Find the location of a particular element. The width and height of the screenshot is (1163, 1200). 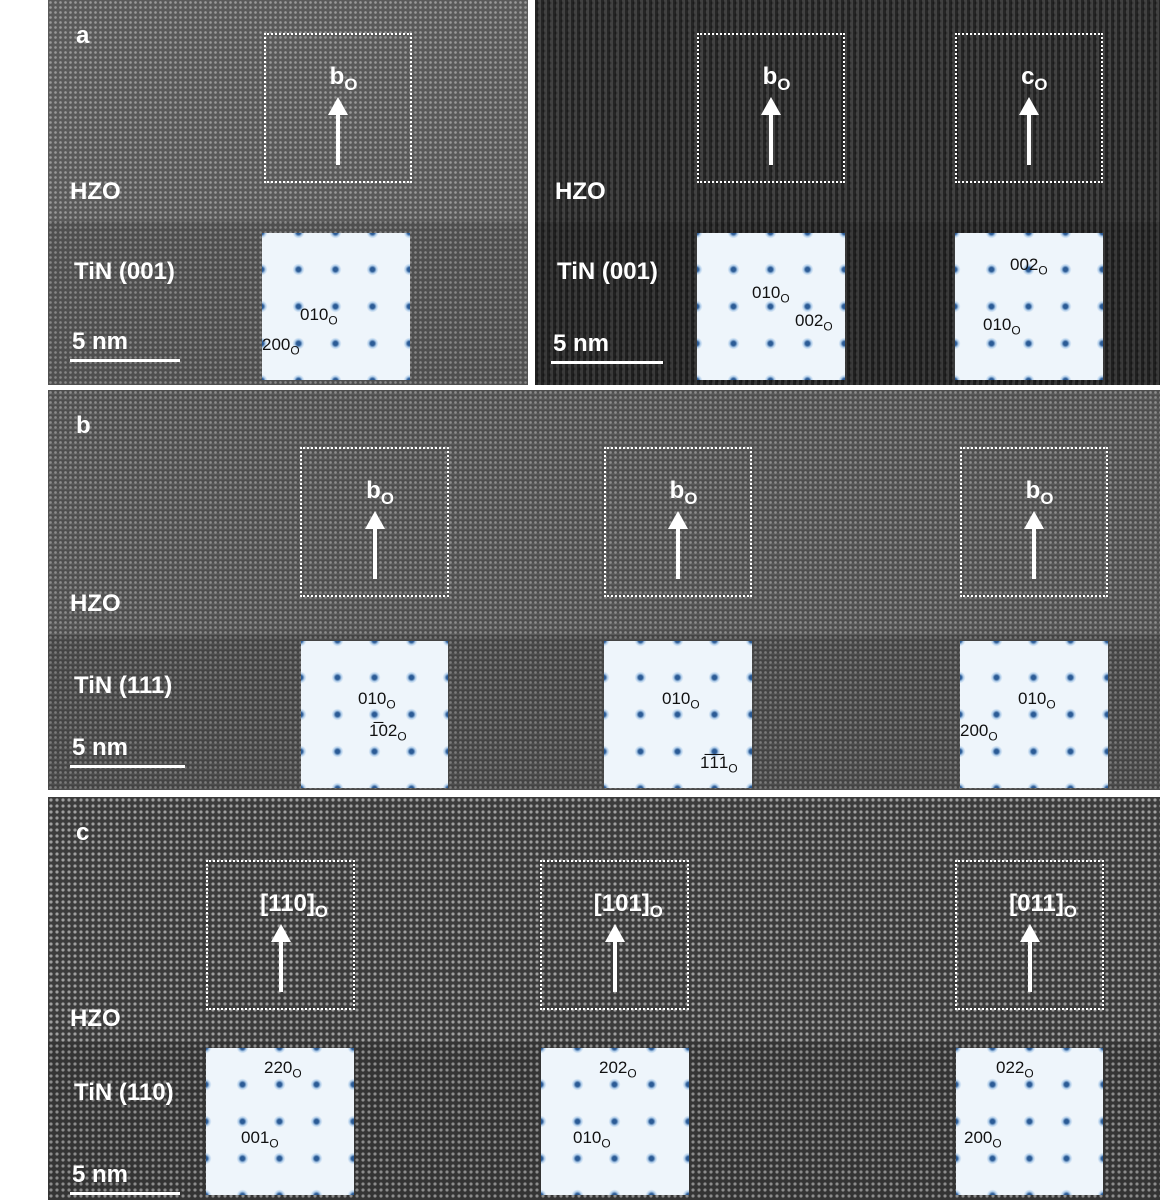

label-main: [101] is located at coordinates (621, 903).